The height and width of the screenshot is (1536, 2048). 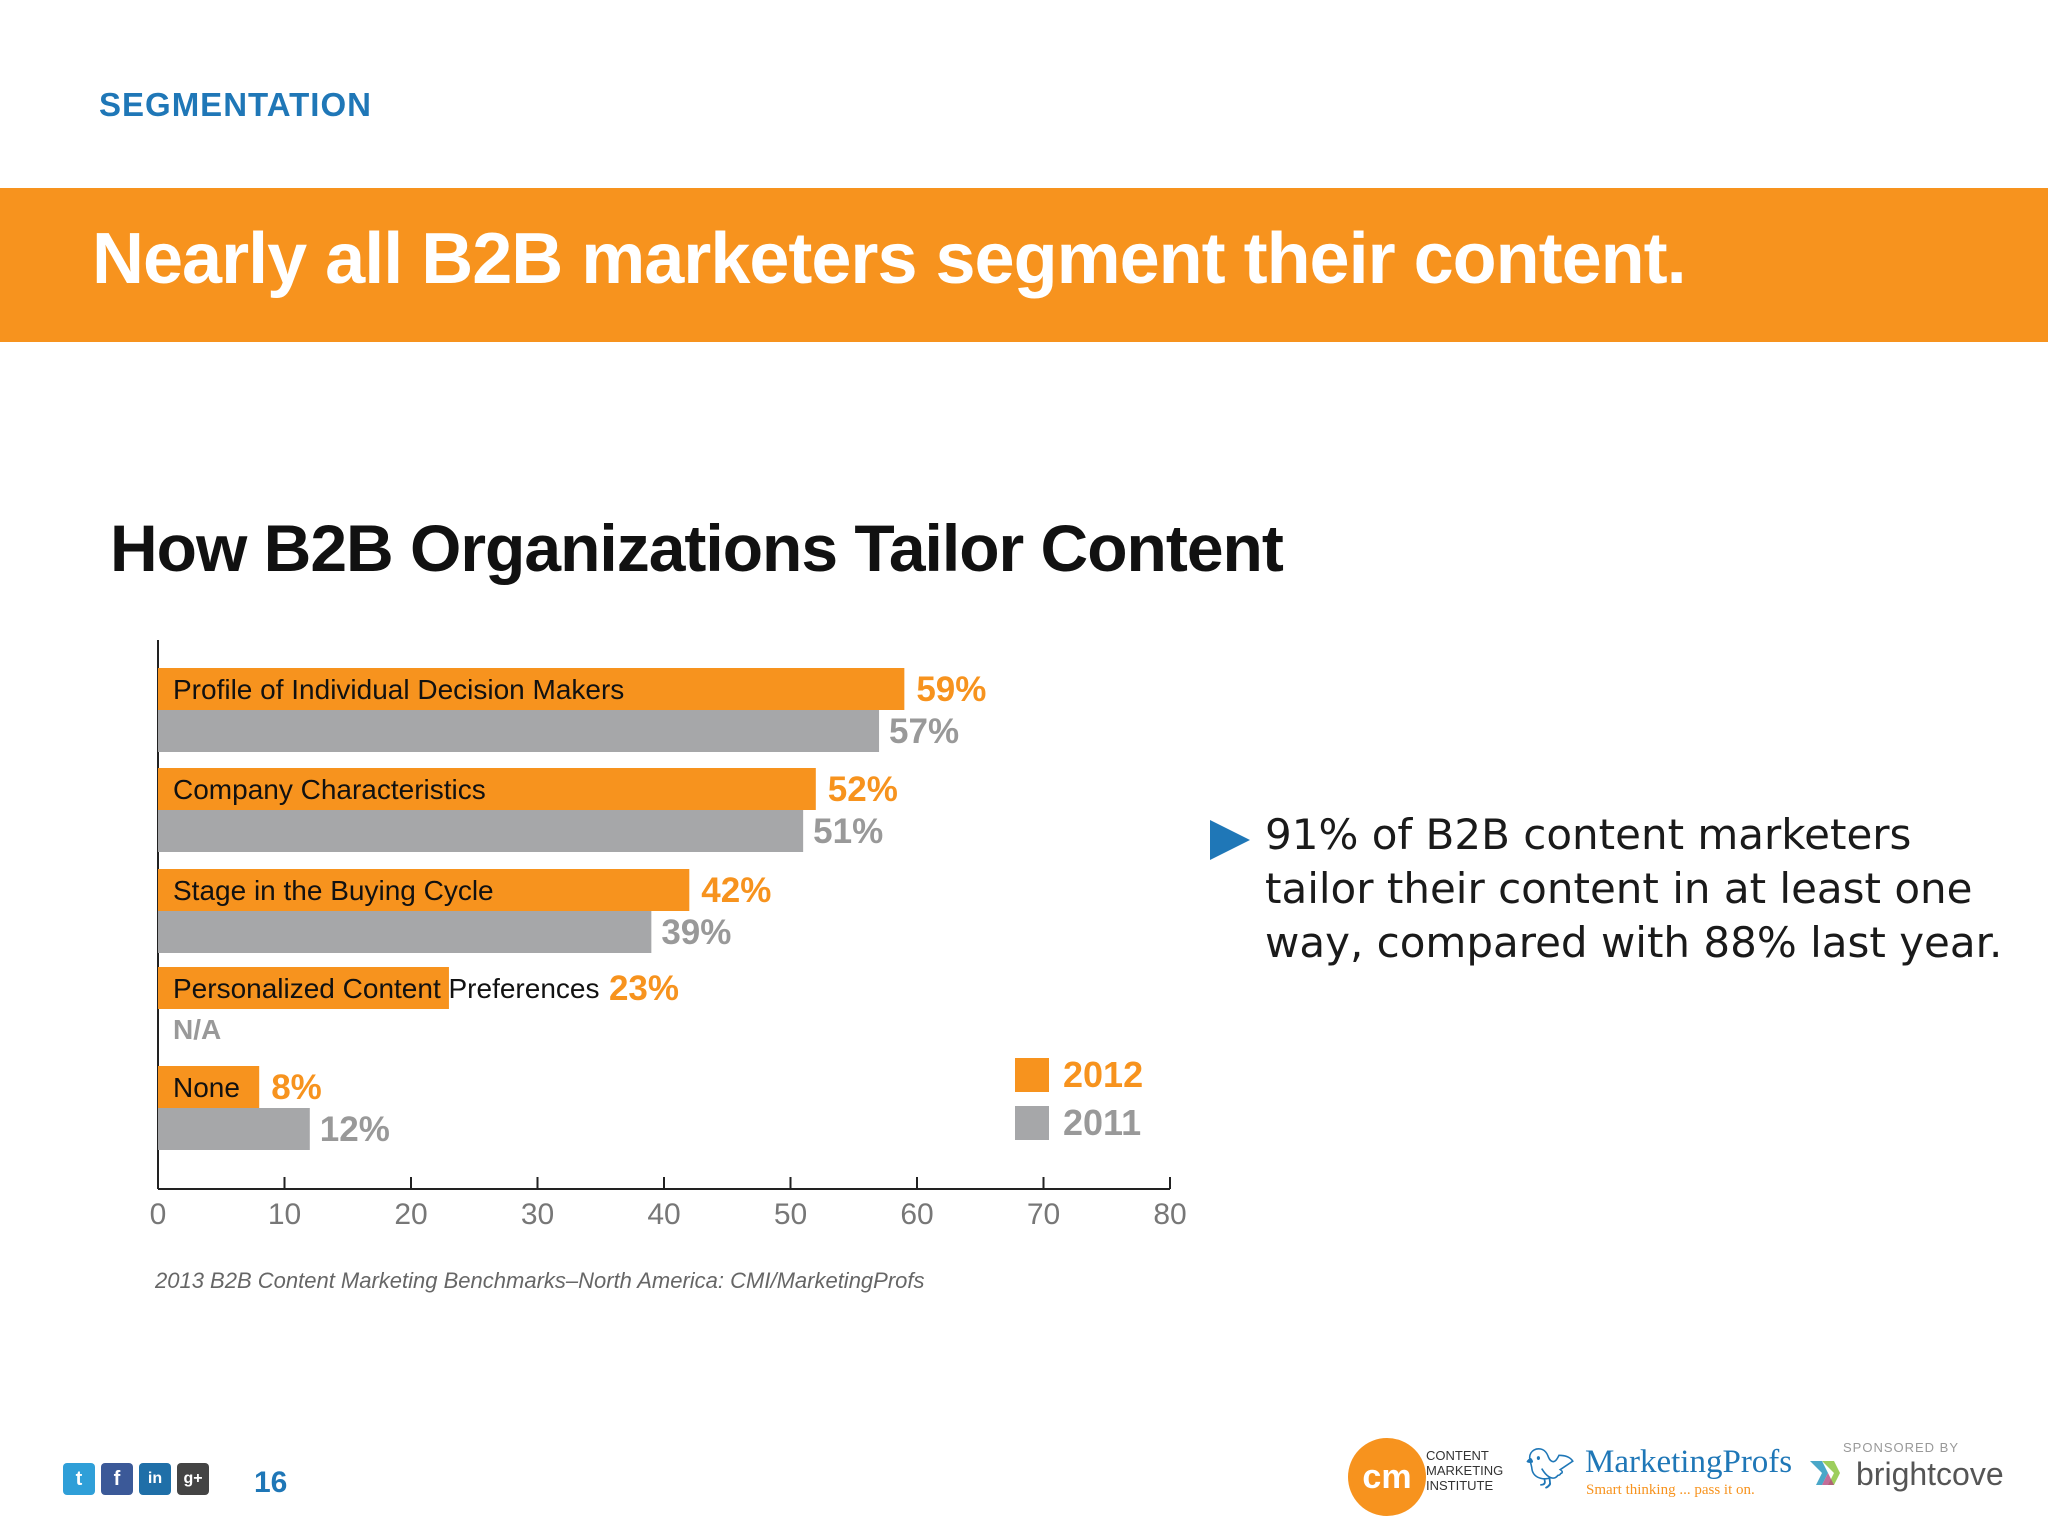 I want to click on x-tick-label: 40, so click(x=663, y=1214).